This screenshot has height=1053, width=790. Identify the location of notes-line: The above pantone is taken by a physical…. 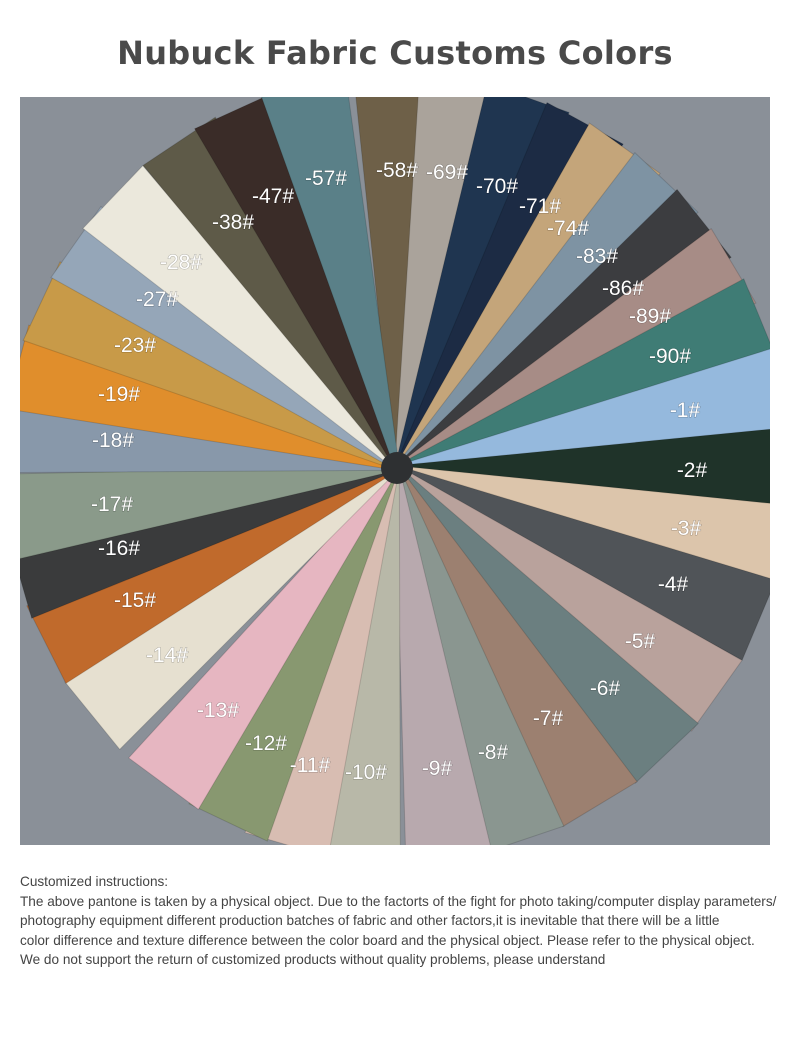
(398, 901).